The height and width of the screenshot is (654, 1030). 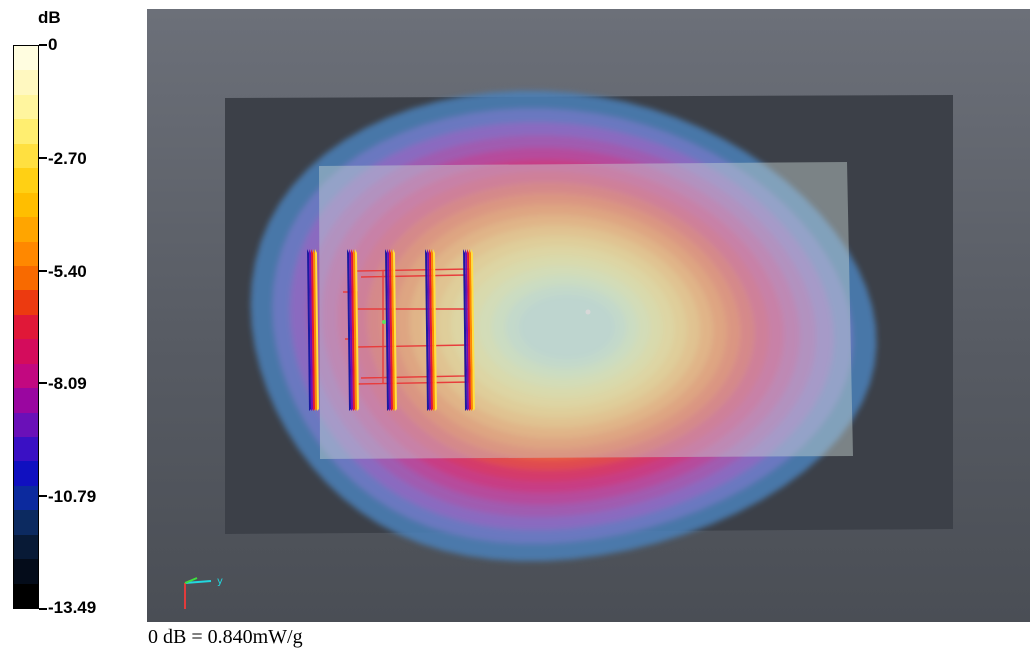 What do you see at coordinates (53, 44) in the screenshot?
I see `legend-tick-label: 0` at bounding box center [53, 44].